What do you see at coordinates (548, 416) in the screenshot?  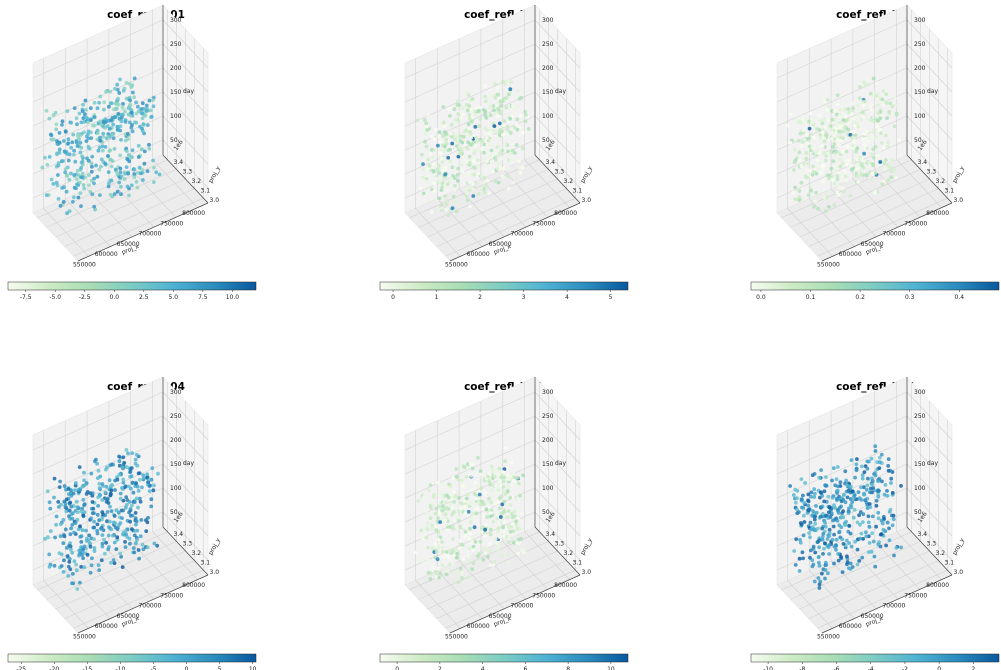 I see `z-tick-label: 250` at bounding box center [548, 416].